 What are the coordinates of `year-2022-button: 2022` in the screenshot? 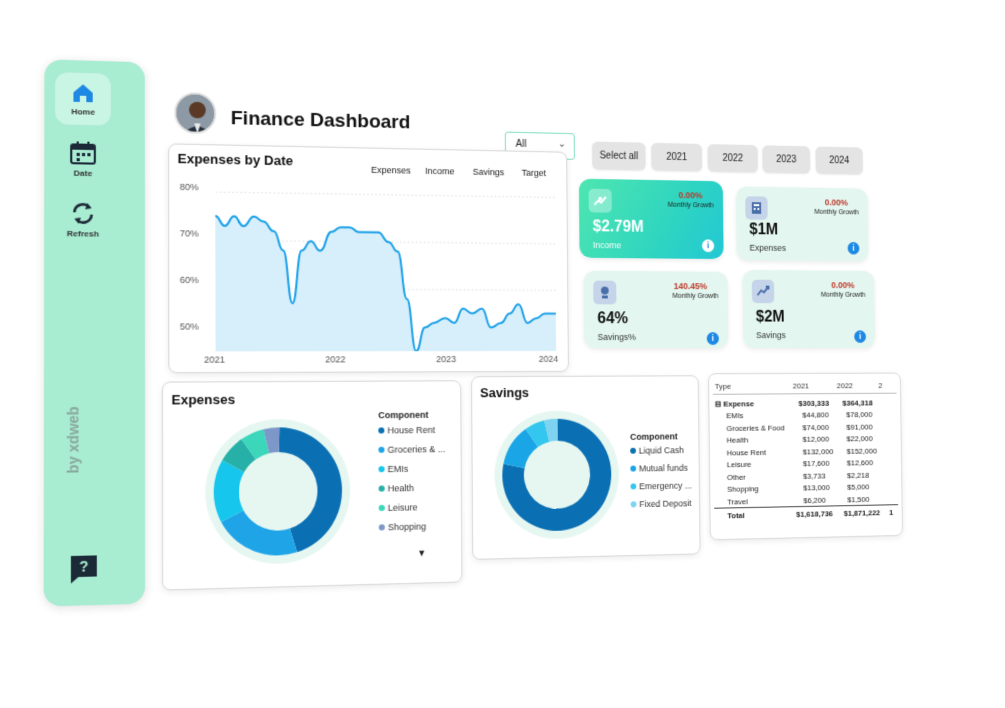 It's located at (732, 158).